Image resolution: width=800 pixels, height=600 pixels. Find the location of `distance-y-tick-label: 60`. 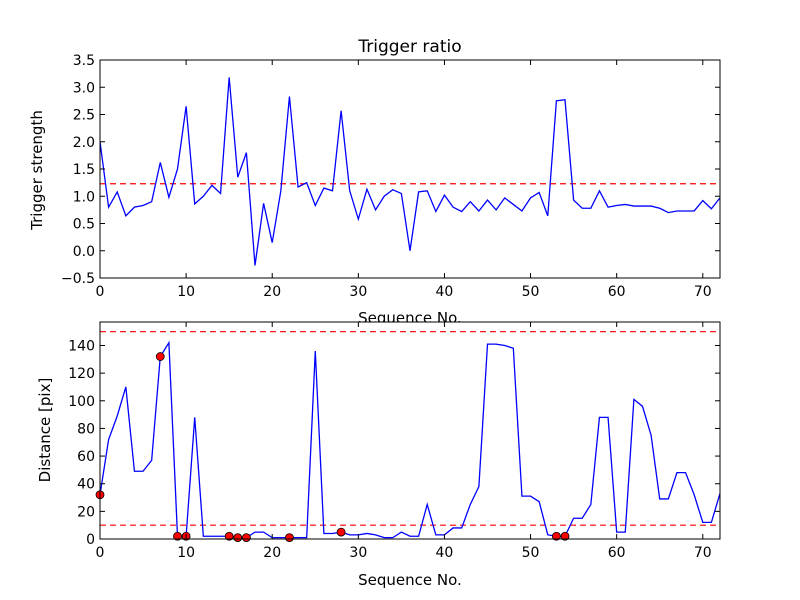

distance-y-tick-label: 60 is located at coordinates (86, 457).